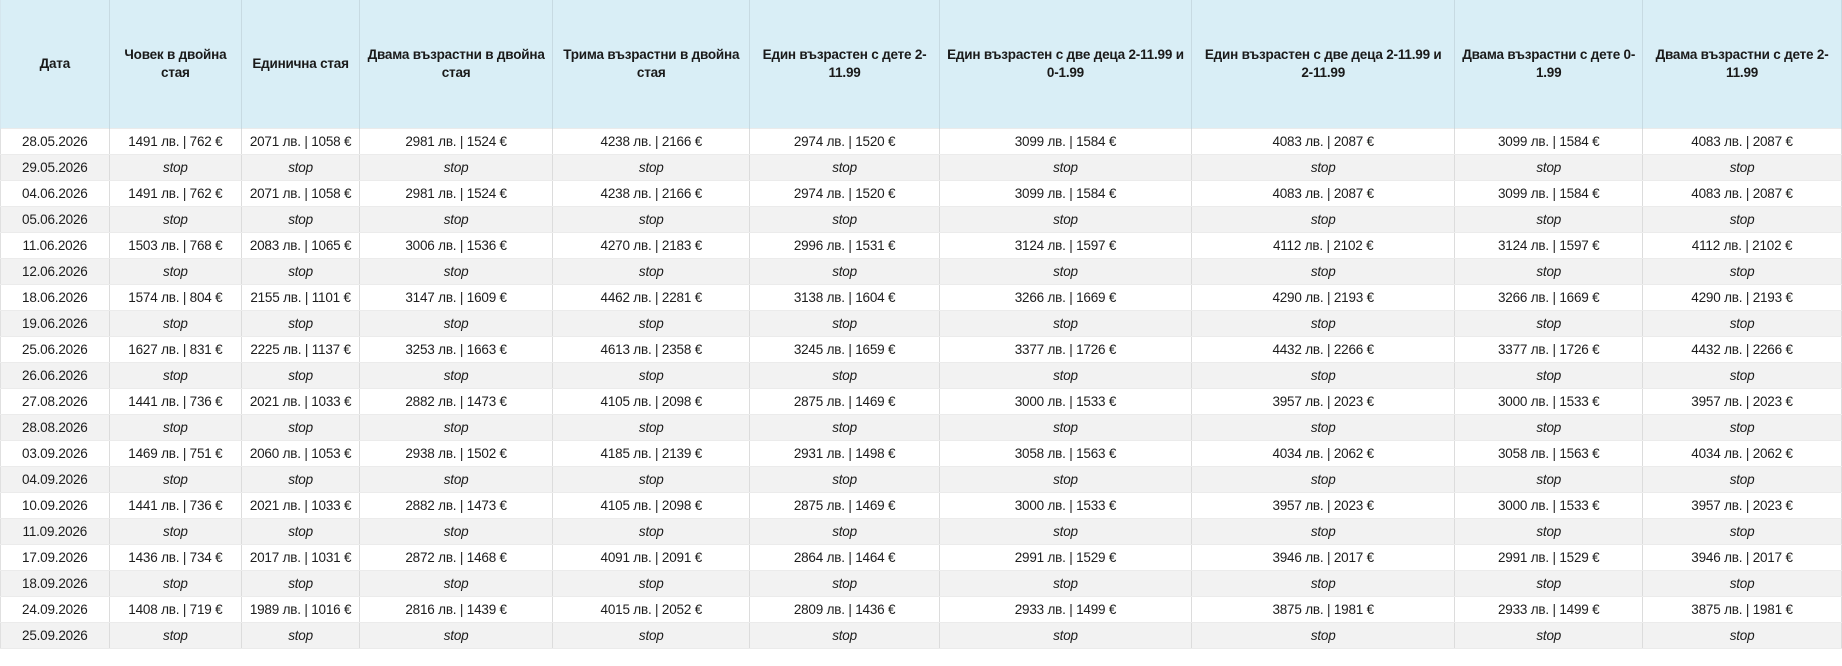 The height and width of the screenshot is (666, 1842). Describe the element at coordinates (175, 349) in the screenshot. I see `price-cell: 1627 лв. | 831 €` at that location.